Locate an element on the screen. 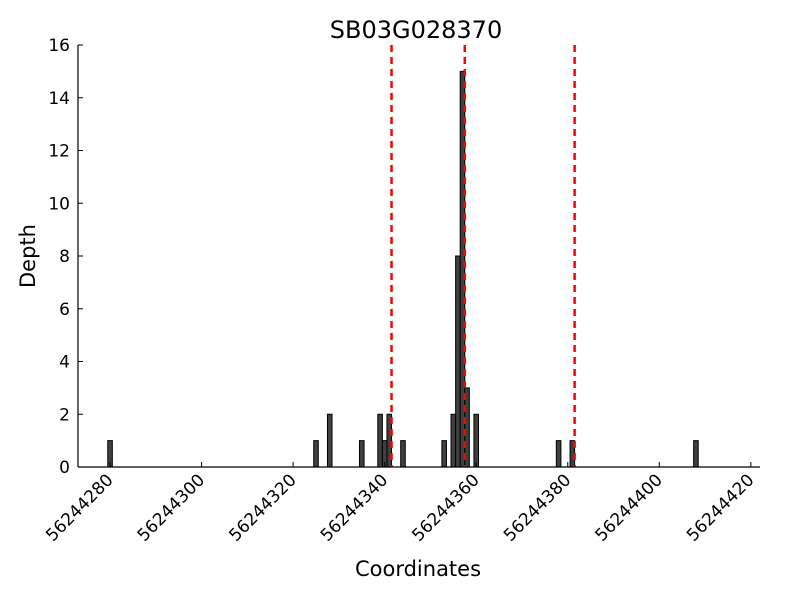 This screenshot has width=800, height=600. y-tick-label-7: 14 is located at coordinates (59, 99).